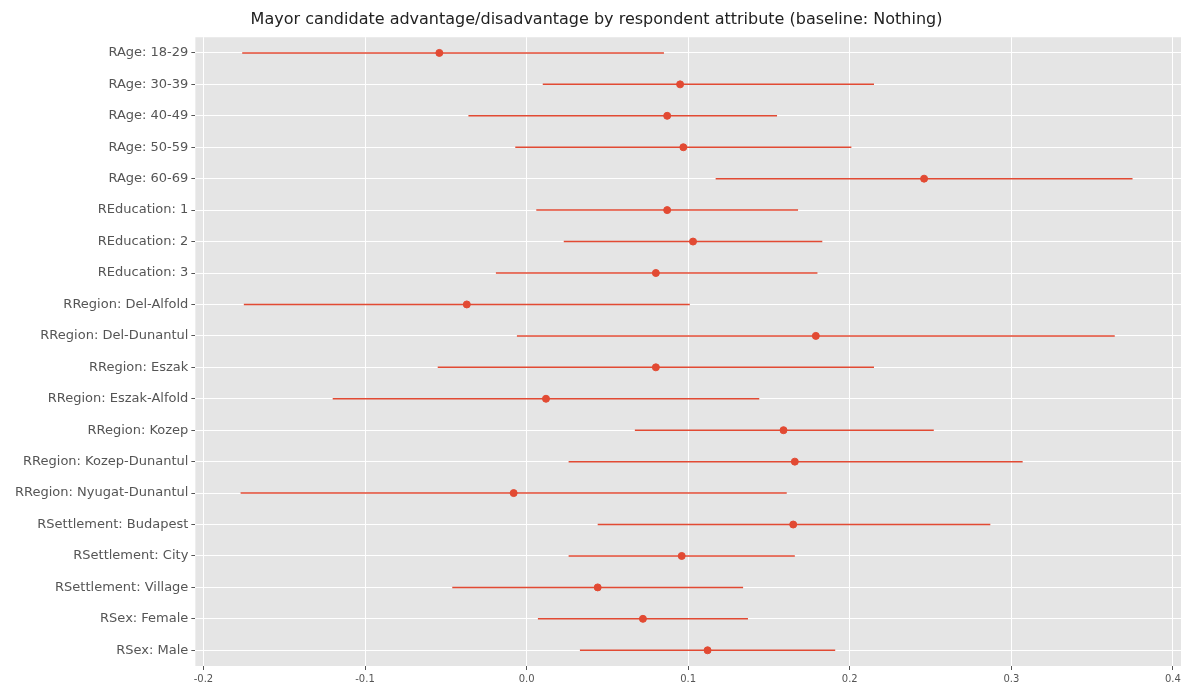  What do you see at coordinates (849, 678) in the screenshot?
I see `x-tick-label: 0.2` at bounding box center [849, 678].